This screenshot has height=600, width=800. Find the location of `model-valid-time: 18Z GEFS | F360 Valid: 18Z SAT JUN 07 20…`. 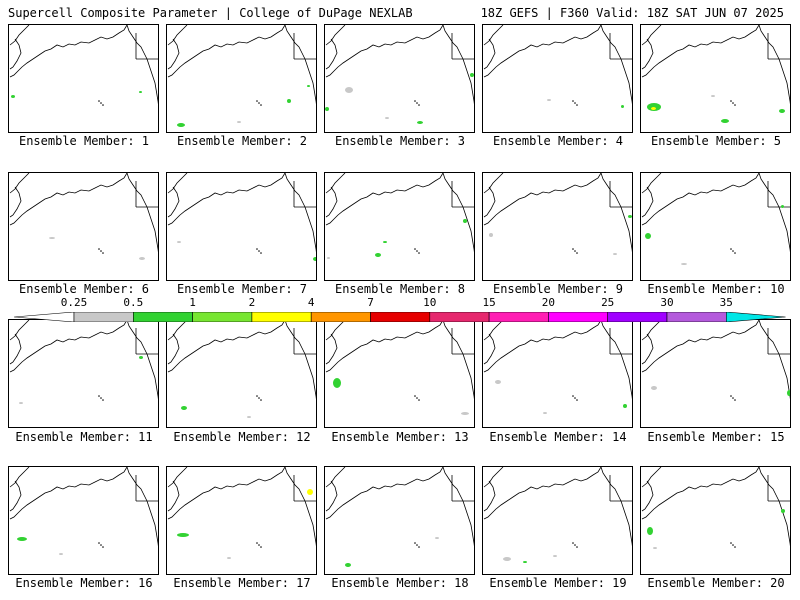

model-valid-time: 18Z GEFS | F360 Valid: 18Z SAT JUN 07 20… is located at coordinates (632, 13).